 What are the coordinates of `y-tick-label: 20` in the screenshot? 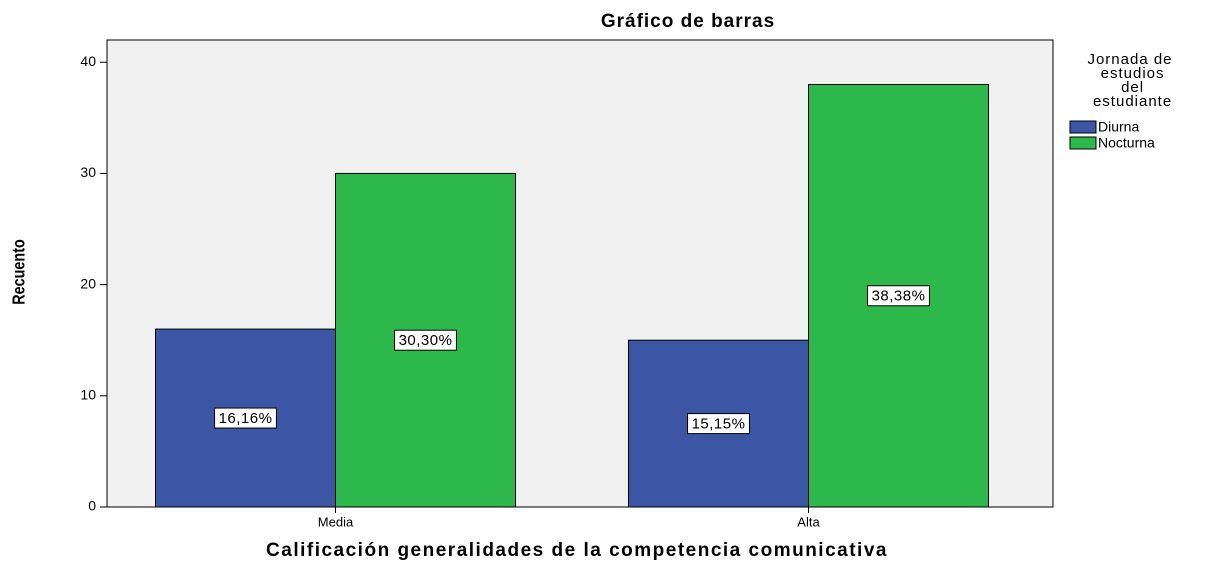 It's located at (88, 283).